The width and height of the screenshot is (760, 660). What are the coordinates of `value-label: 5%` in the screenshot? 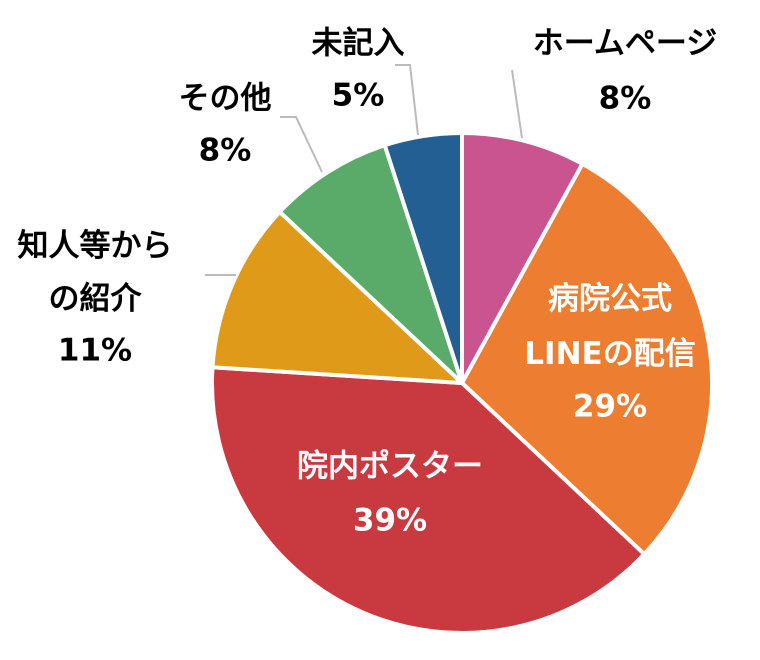 It's located at (358, 96).